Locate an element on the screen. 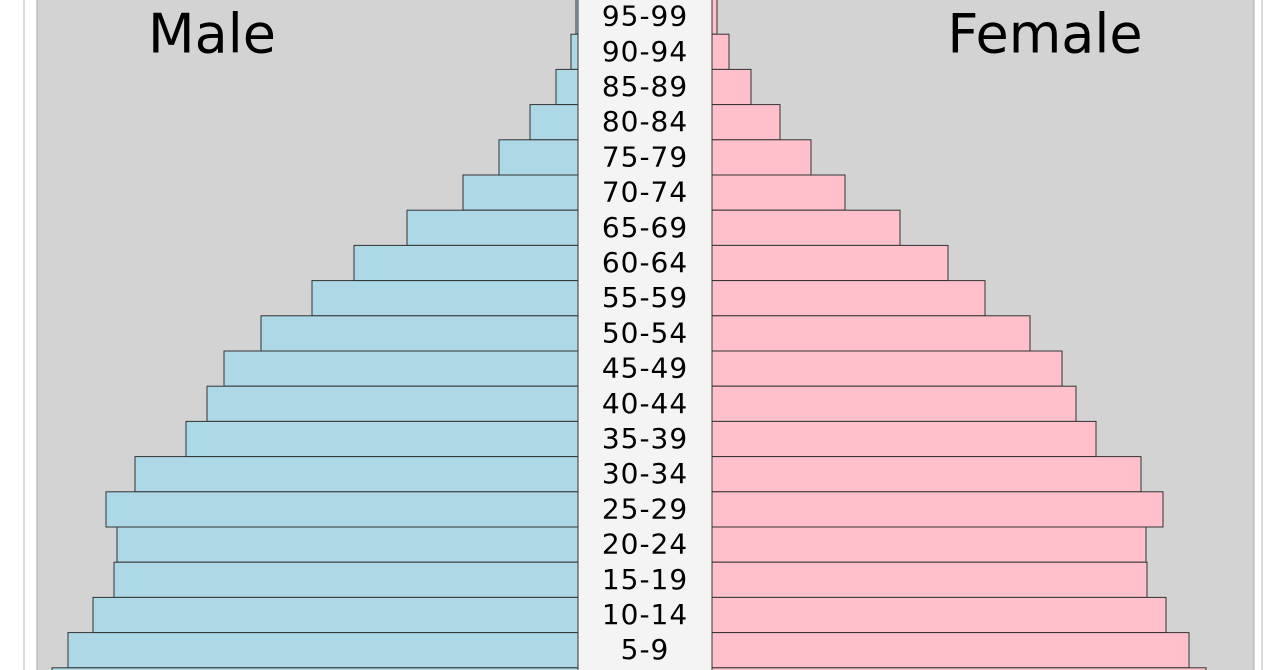 The height and width of the screenshot is (670, 1280). age-label: 55-59 is located at coordinates (645, 297).